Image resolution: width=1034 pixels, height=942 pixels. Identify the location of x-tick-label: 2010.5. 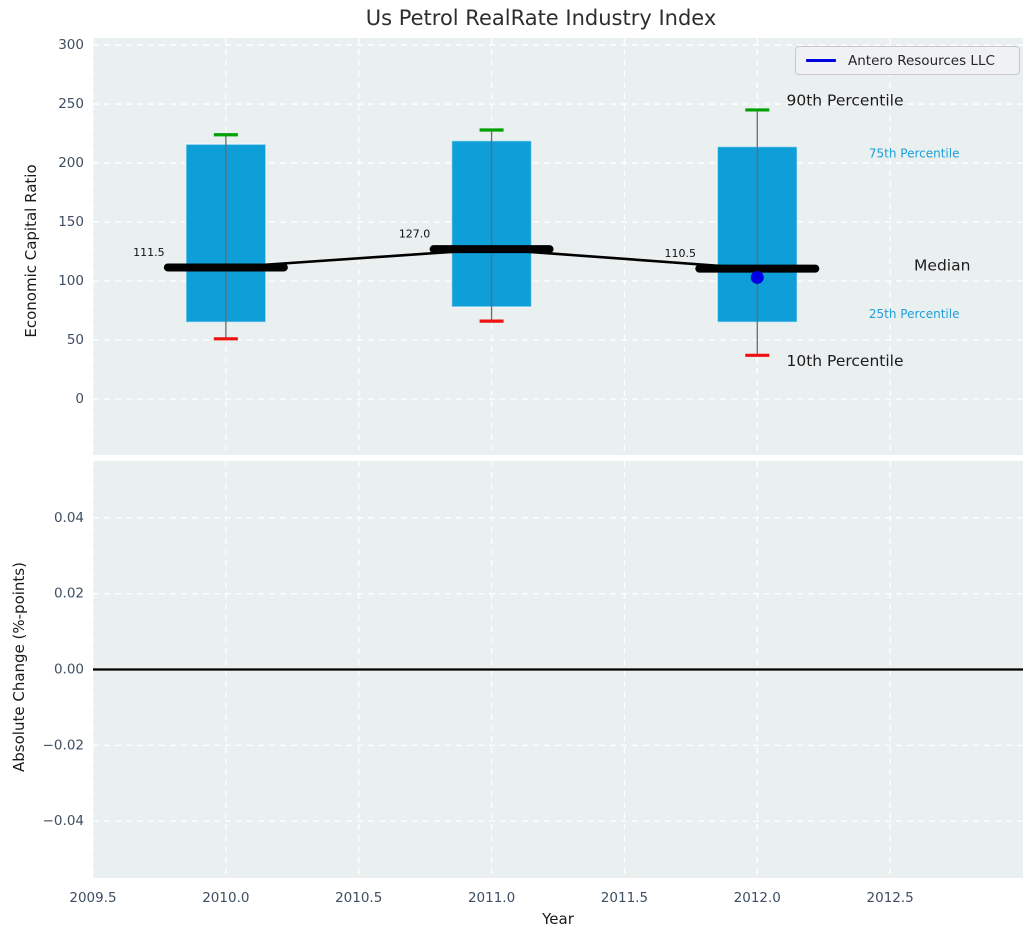
(358, 898).